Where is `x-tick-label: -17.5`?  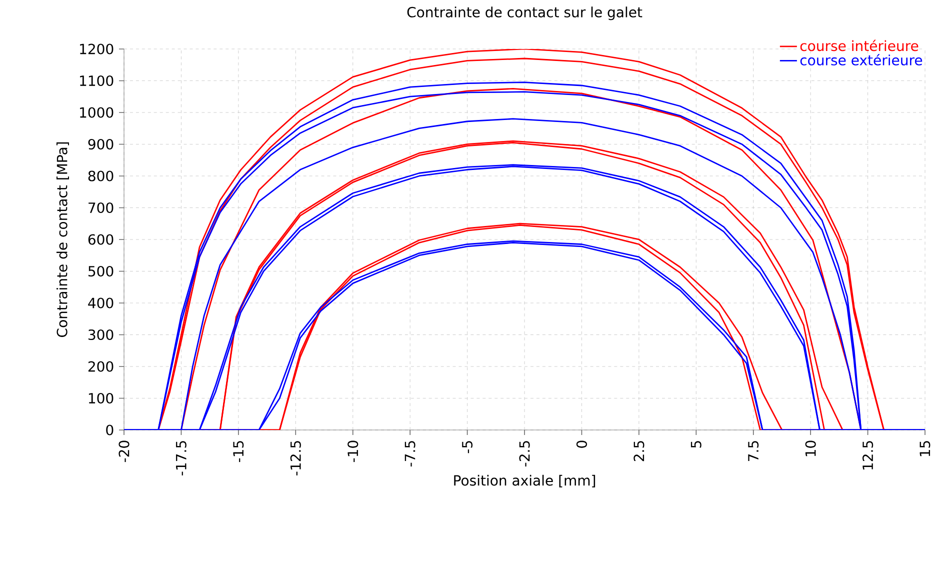 x-tick-label: -17.5 is located at coordinates (181, 458).